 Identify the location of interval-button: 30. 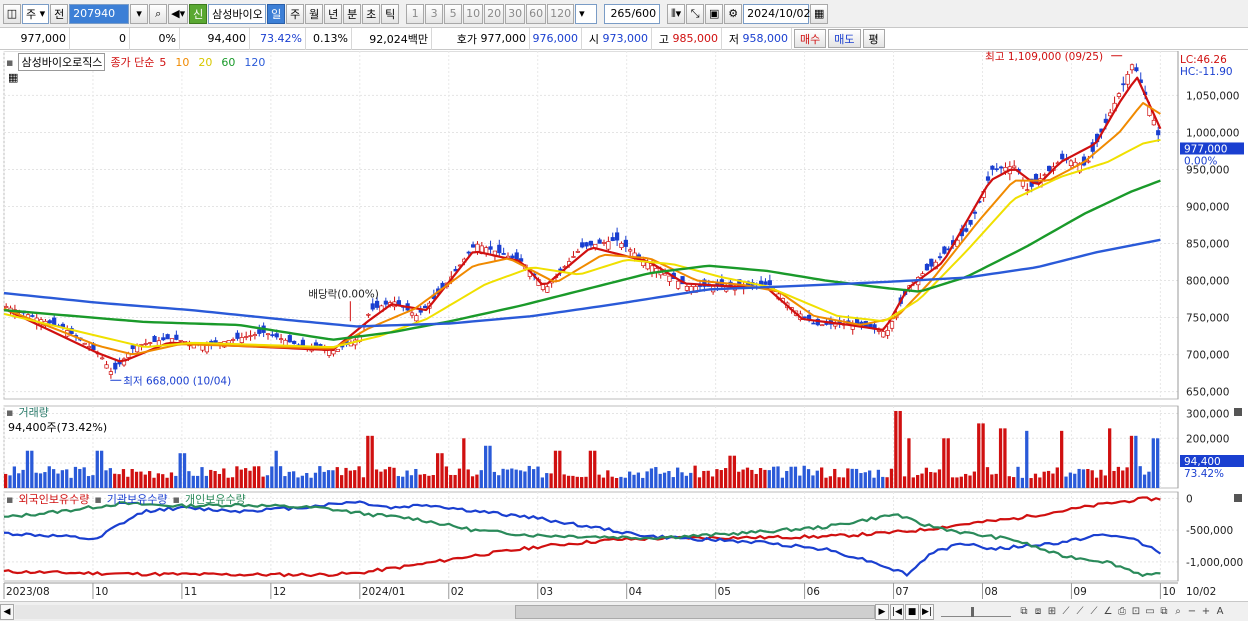
(515, 13).